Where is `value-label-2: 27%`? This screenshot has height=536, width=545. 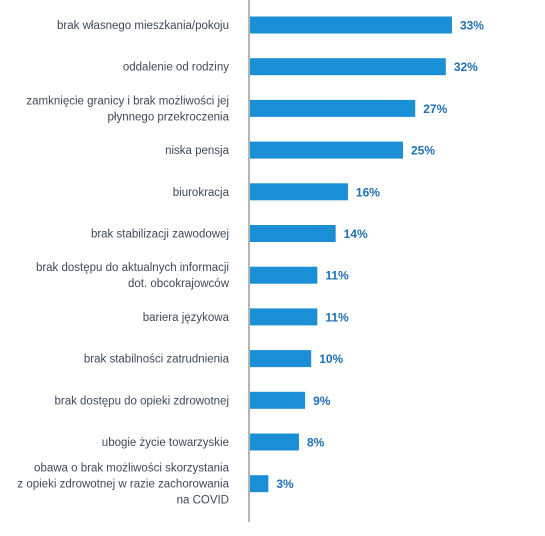
value-label-2: 27% is located at coordinates (435, 109).